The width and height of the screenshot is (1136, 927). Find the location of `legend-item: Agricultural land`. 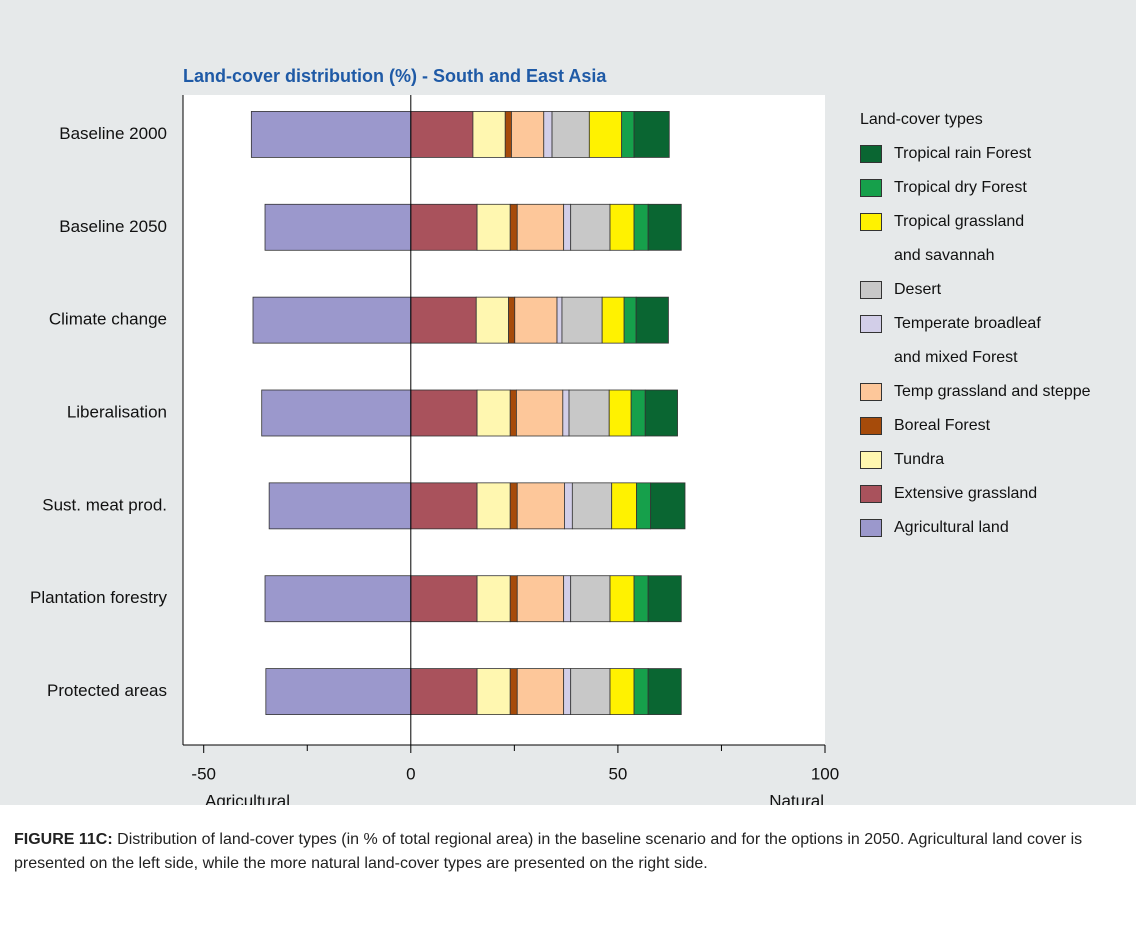

legend-item: Agricultural land is located at coordinates (998, 528).